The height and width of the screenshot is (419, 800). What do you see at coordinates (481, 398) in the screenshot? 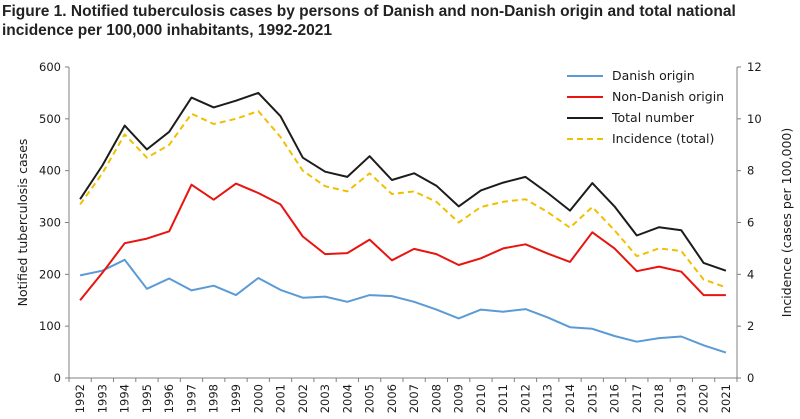
I see `x-tick-label: 2010` at bounding box center [481, 398].